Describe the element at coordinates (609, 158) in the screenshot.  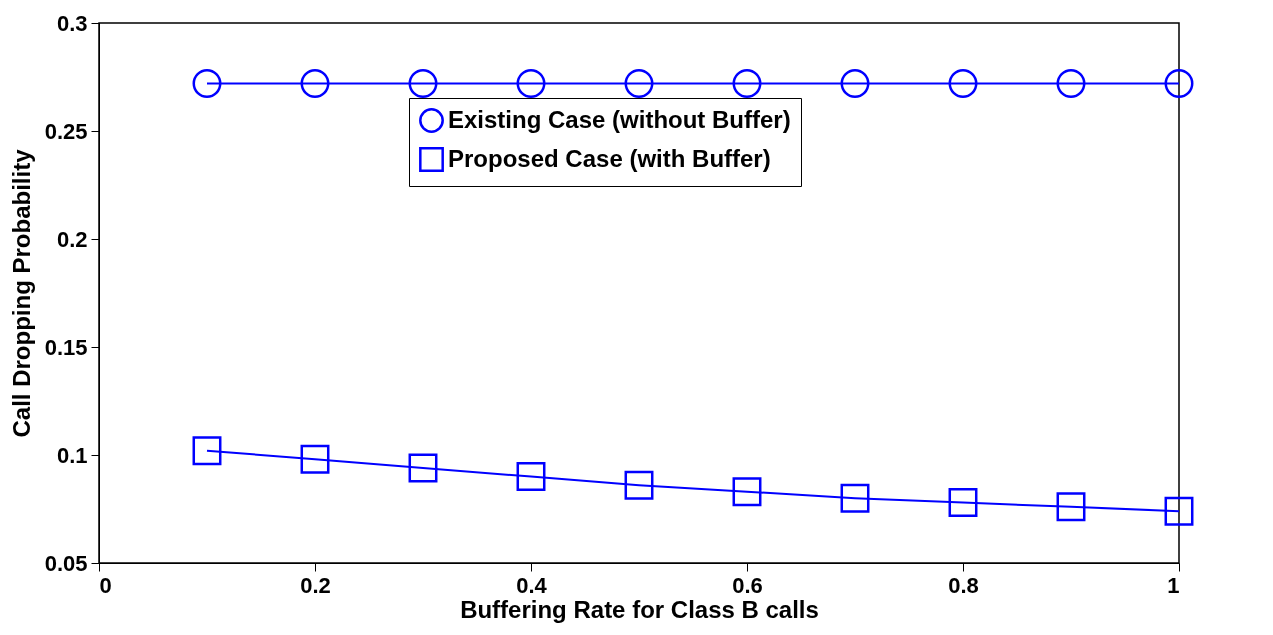
I see `legend-label: Proposed Case (with Buffer)` at that location.